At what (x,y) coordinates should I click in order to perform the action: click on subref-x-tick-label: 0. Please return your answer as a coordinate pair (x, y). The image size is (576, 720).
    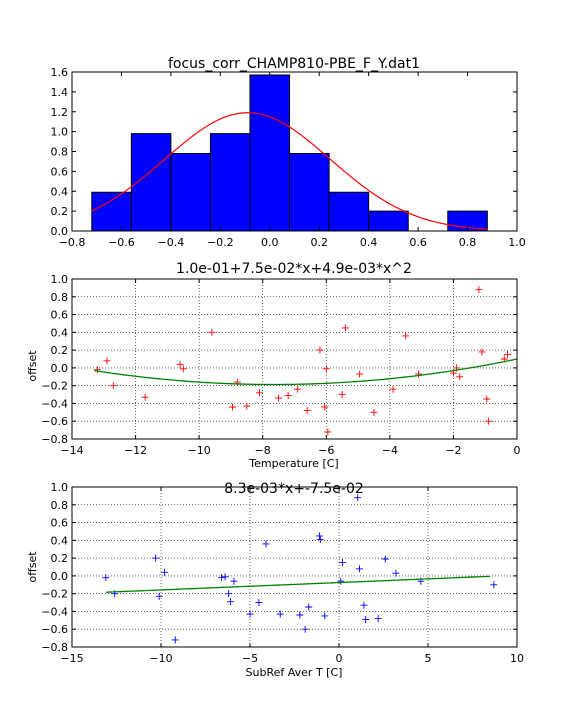
    Looking at the image, I should click on (339, 658).